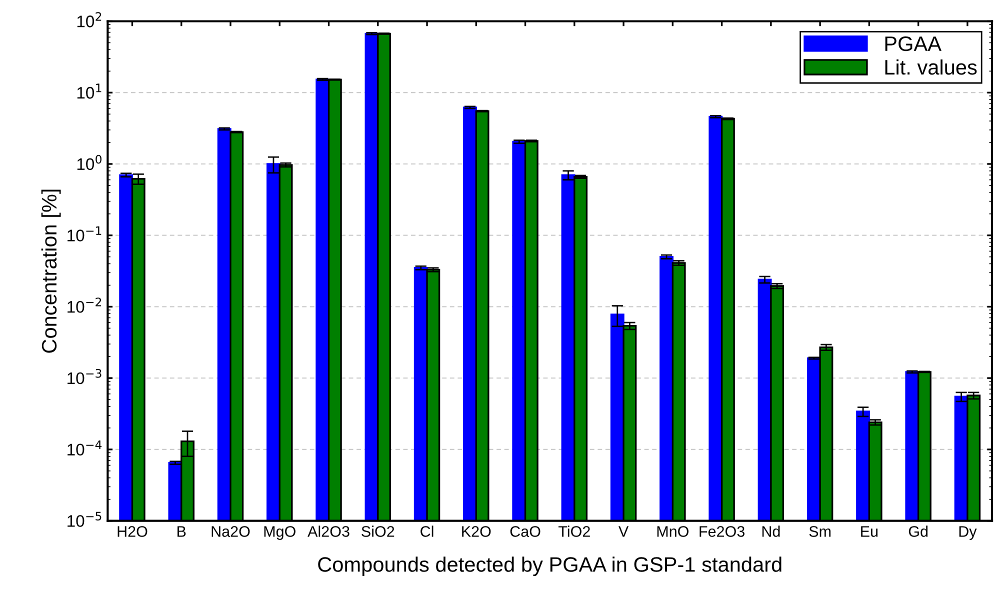 The width and height of the screenshot is (997, 607). I want to click on x-tick-label: Dy, so click(968, 533).